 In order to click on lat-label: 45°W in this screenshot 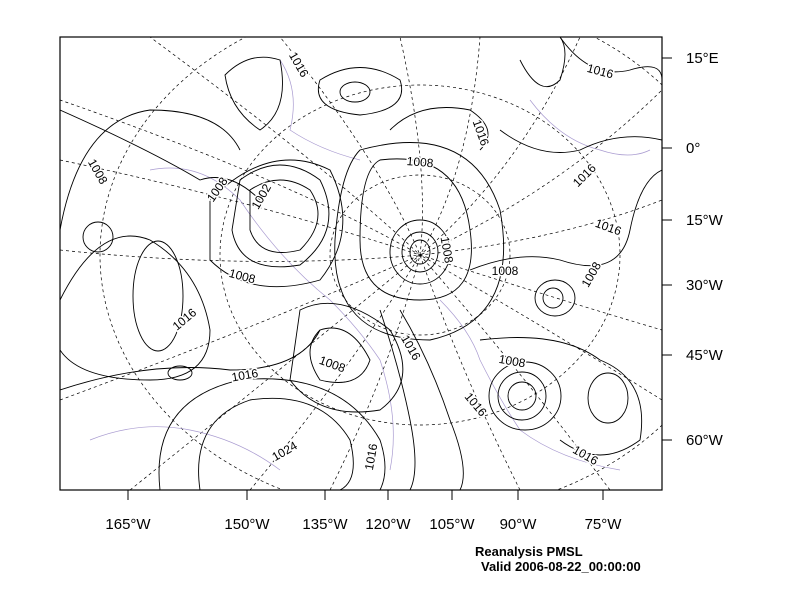, I will do `click(705, 355)`.